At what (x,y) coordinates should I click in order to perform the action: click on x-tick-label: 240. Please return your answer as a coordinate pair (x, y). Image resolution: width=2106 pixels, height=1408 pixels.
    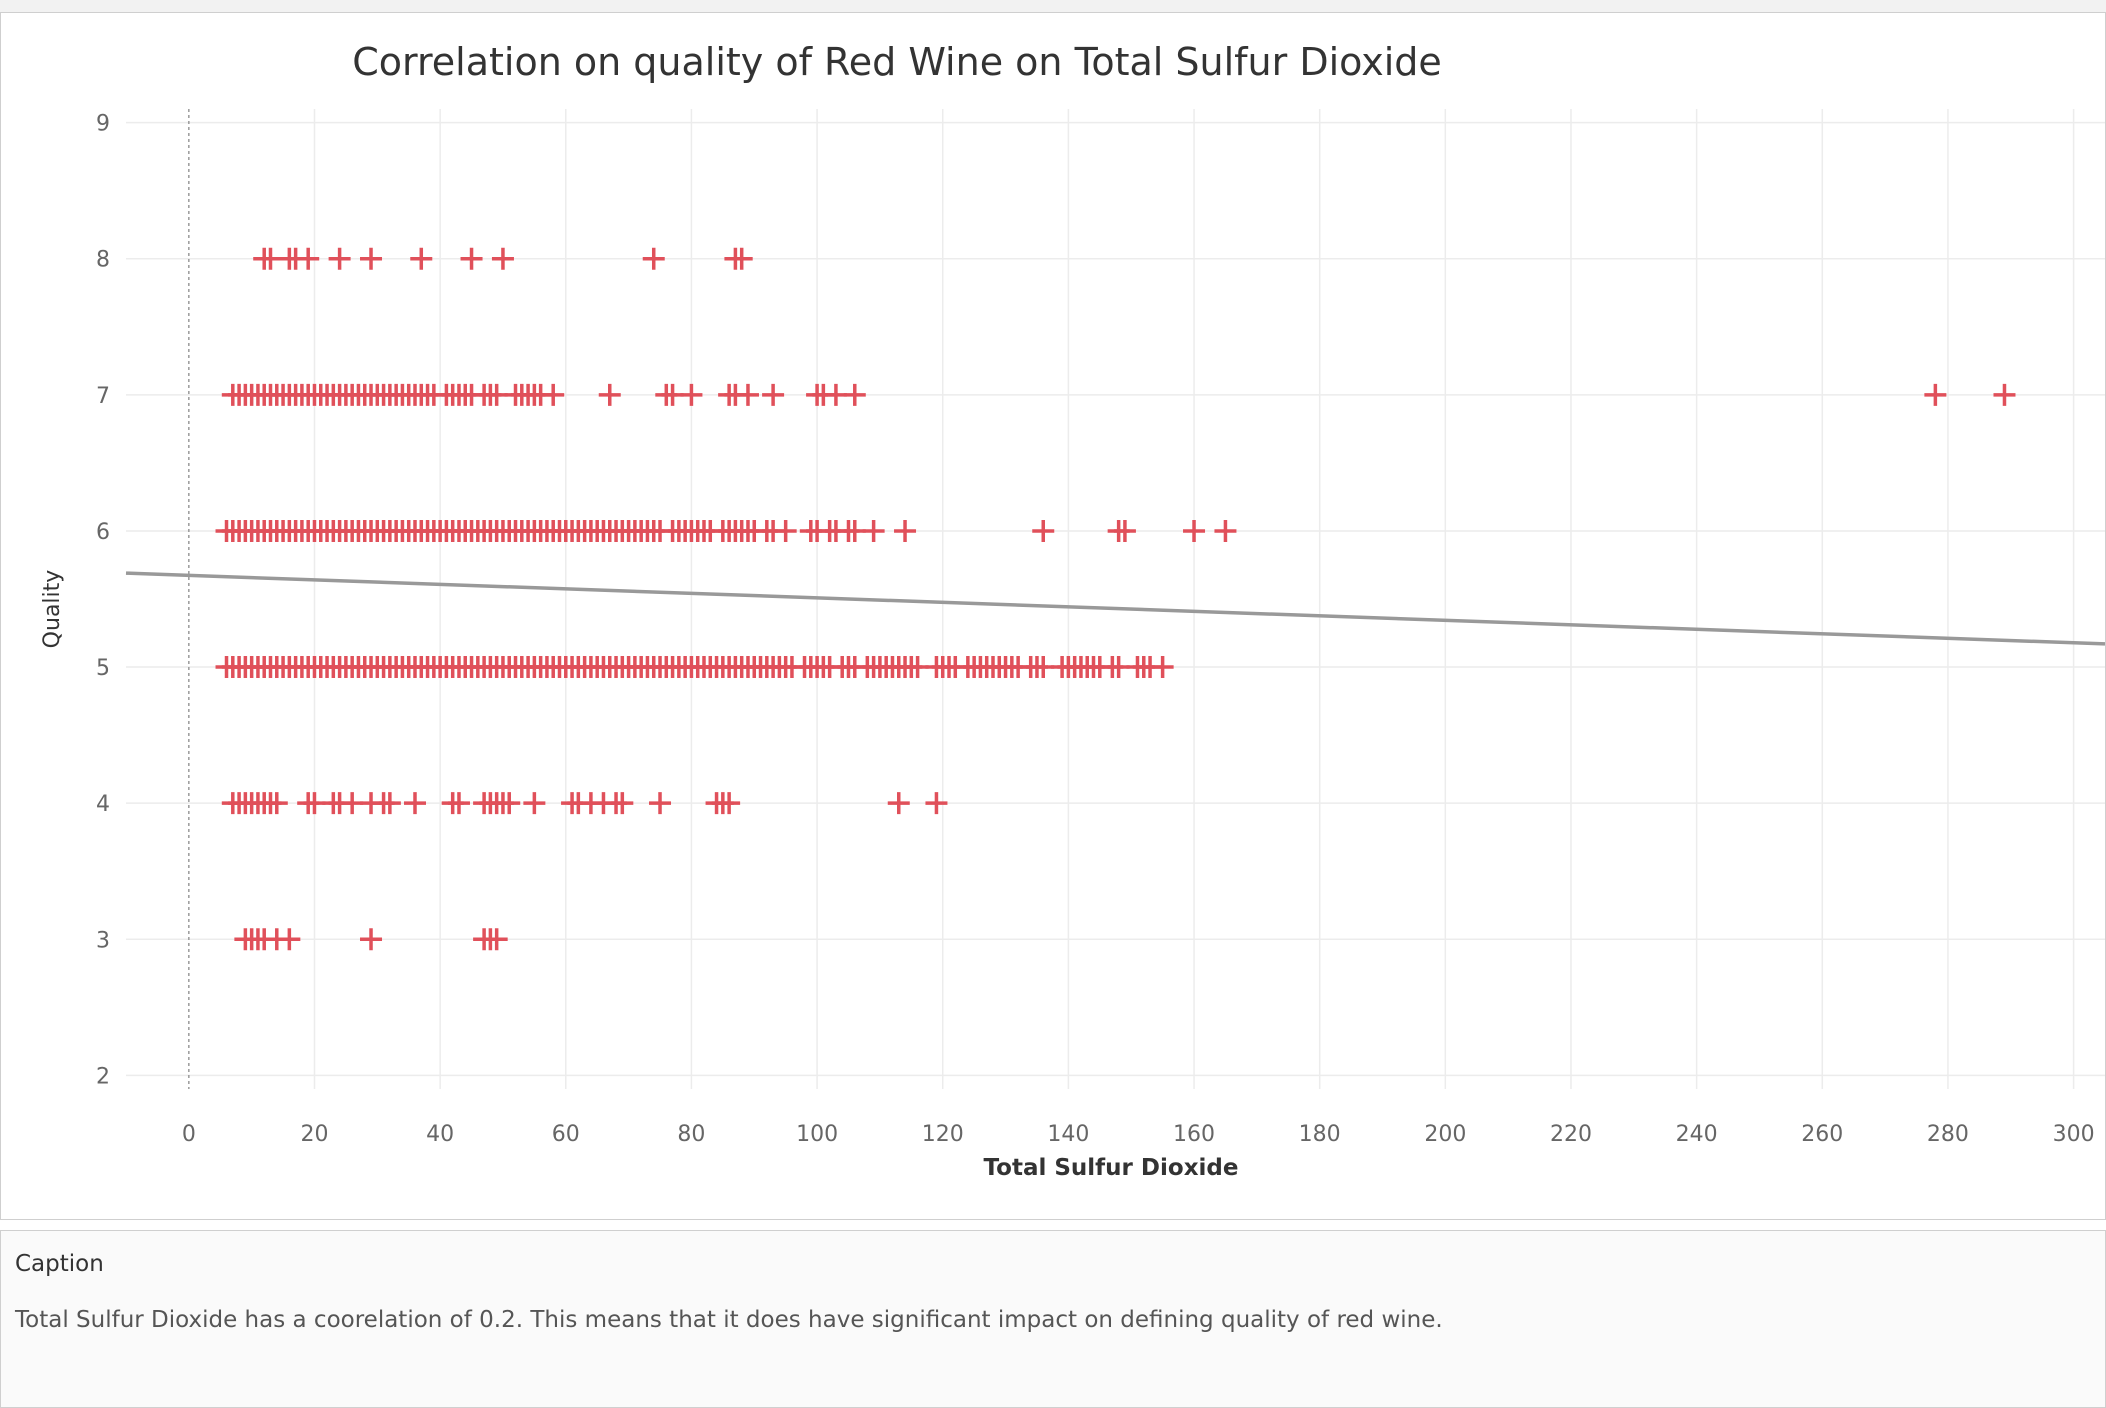
    Looking at the image, I should click on (1697, 1134).